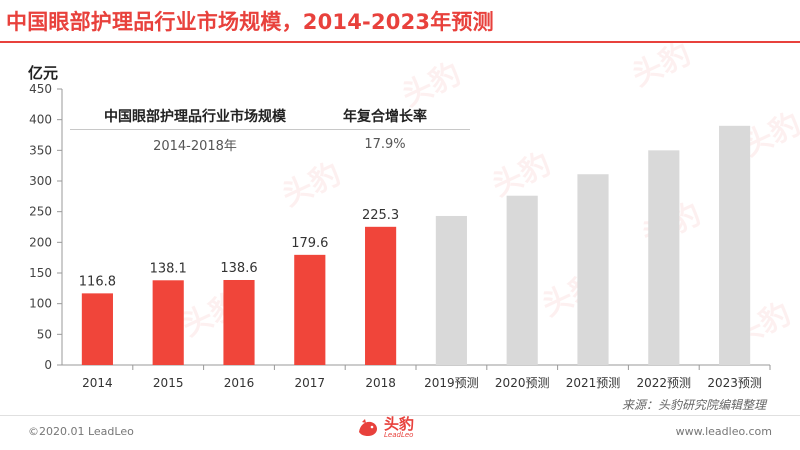 The width and height of the screenshot is (800, 450). I want to click on y-tick-label: 50, so click(44, 334).